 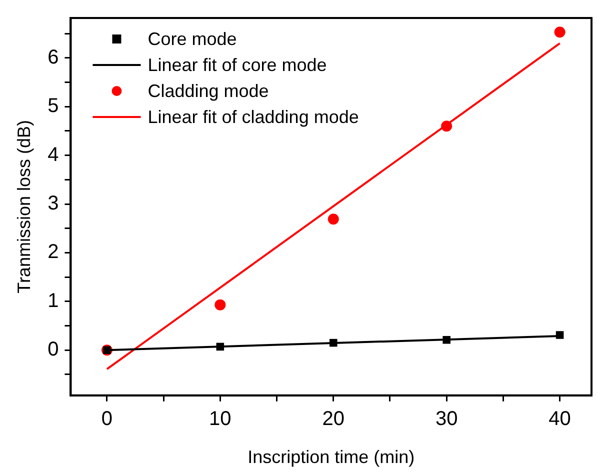 What do you see at coordinates (53, 252) in the screenshot?
I see `y-tick-label: 2` at bounding box center [53, 252].